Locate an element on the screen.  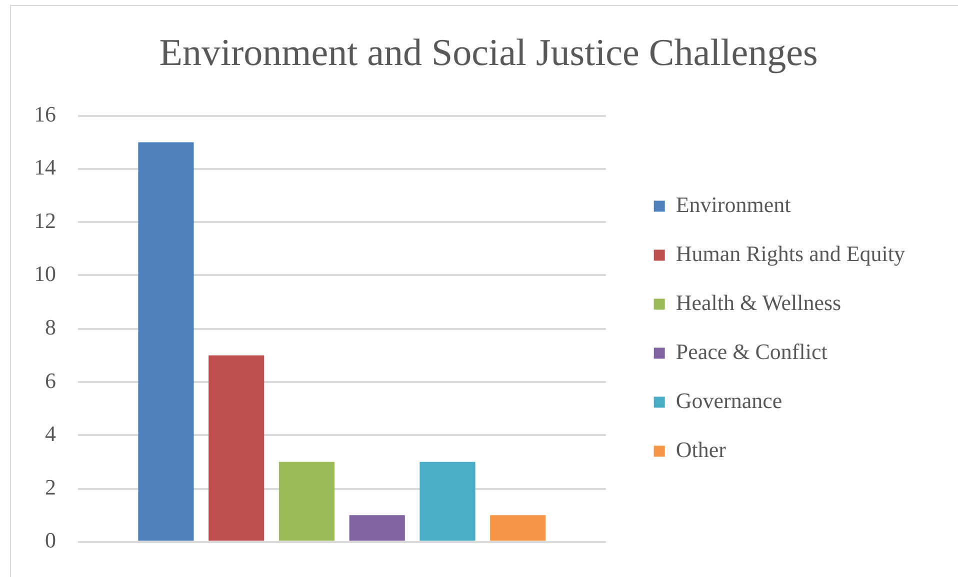
y-tick-label: 0 is located at coordinates (50, 540).